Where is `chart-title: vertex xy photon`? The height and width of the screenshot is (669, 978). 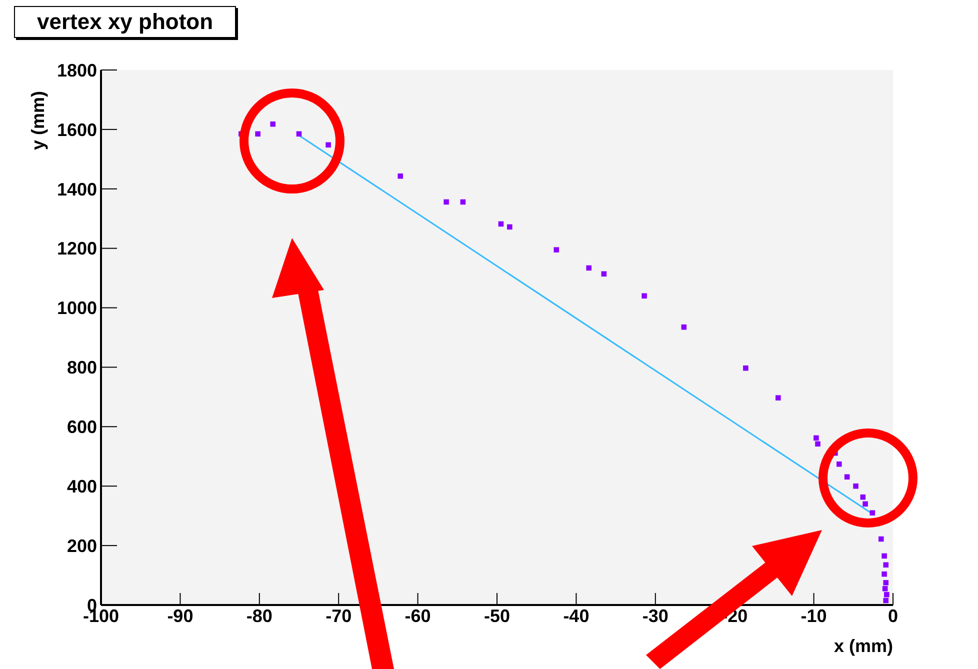
chart-title: vertex xy photon is located at coordinates (125, 22).